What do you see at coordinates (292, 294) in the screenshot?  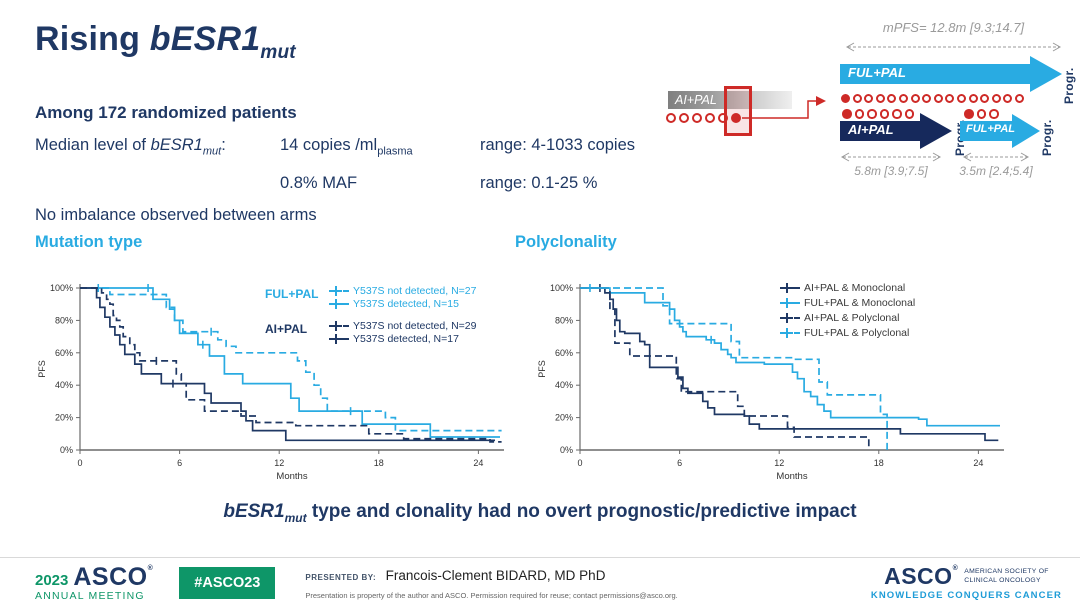 I see `legend-group-label: FUL+PAL` at bounding box center [292, 294].